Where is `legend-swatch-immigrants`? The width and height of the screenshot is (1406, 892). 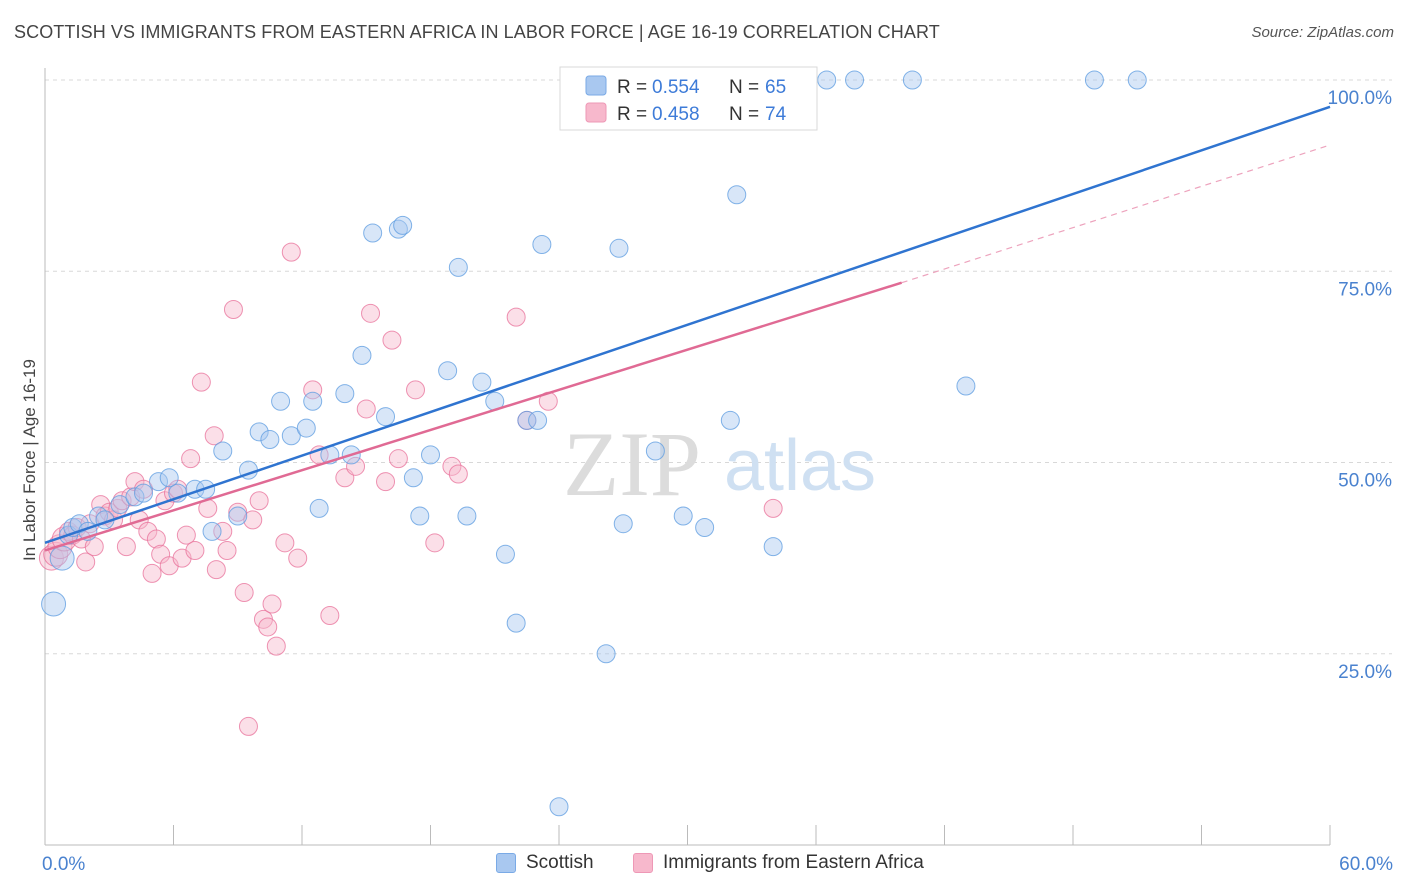
legend-swatch-immigrants is located at coordinates (596, 112).